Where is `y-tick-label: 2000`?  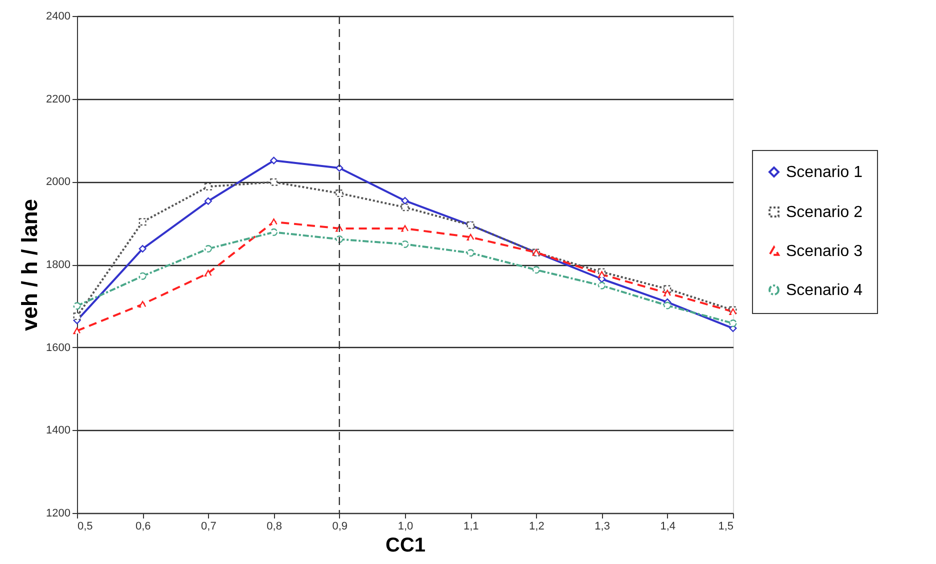 y-tick-label: 2000 is located at coordinates (58, 182).